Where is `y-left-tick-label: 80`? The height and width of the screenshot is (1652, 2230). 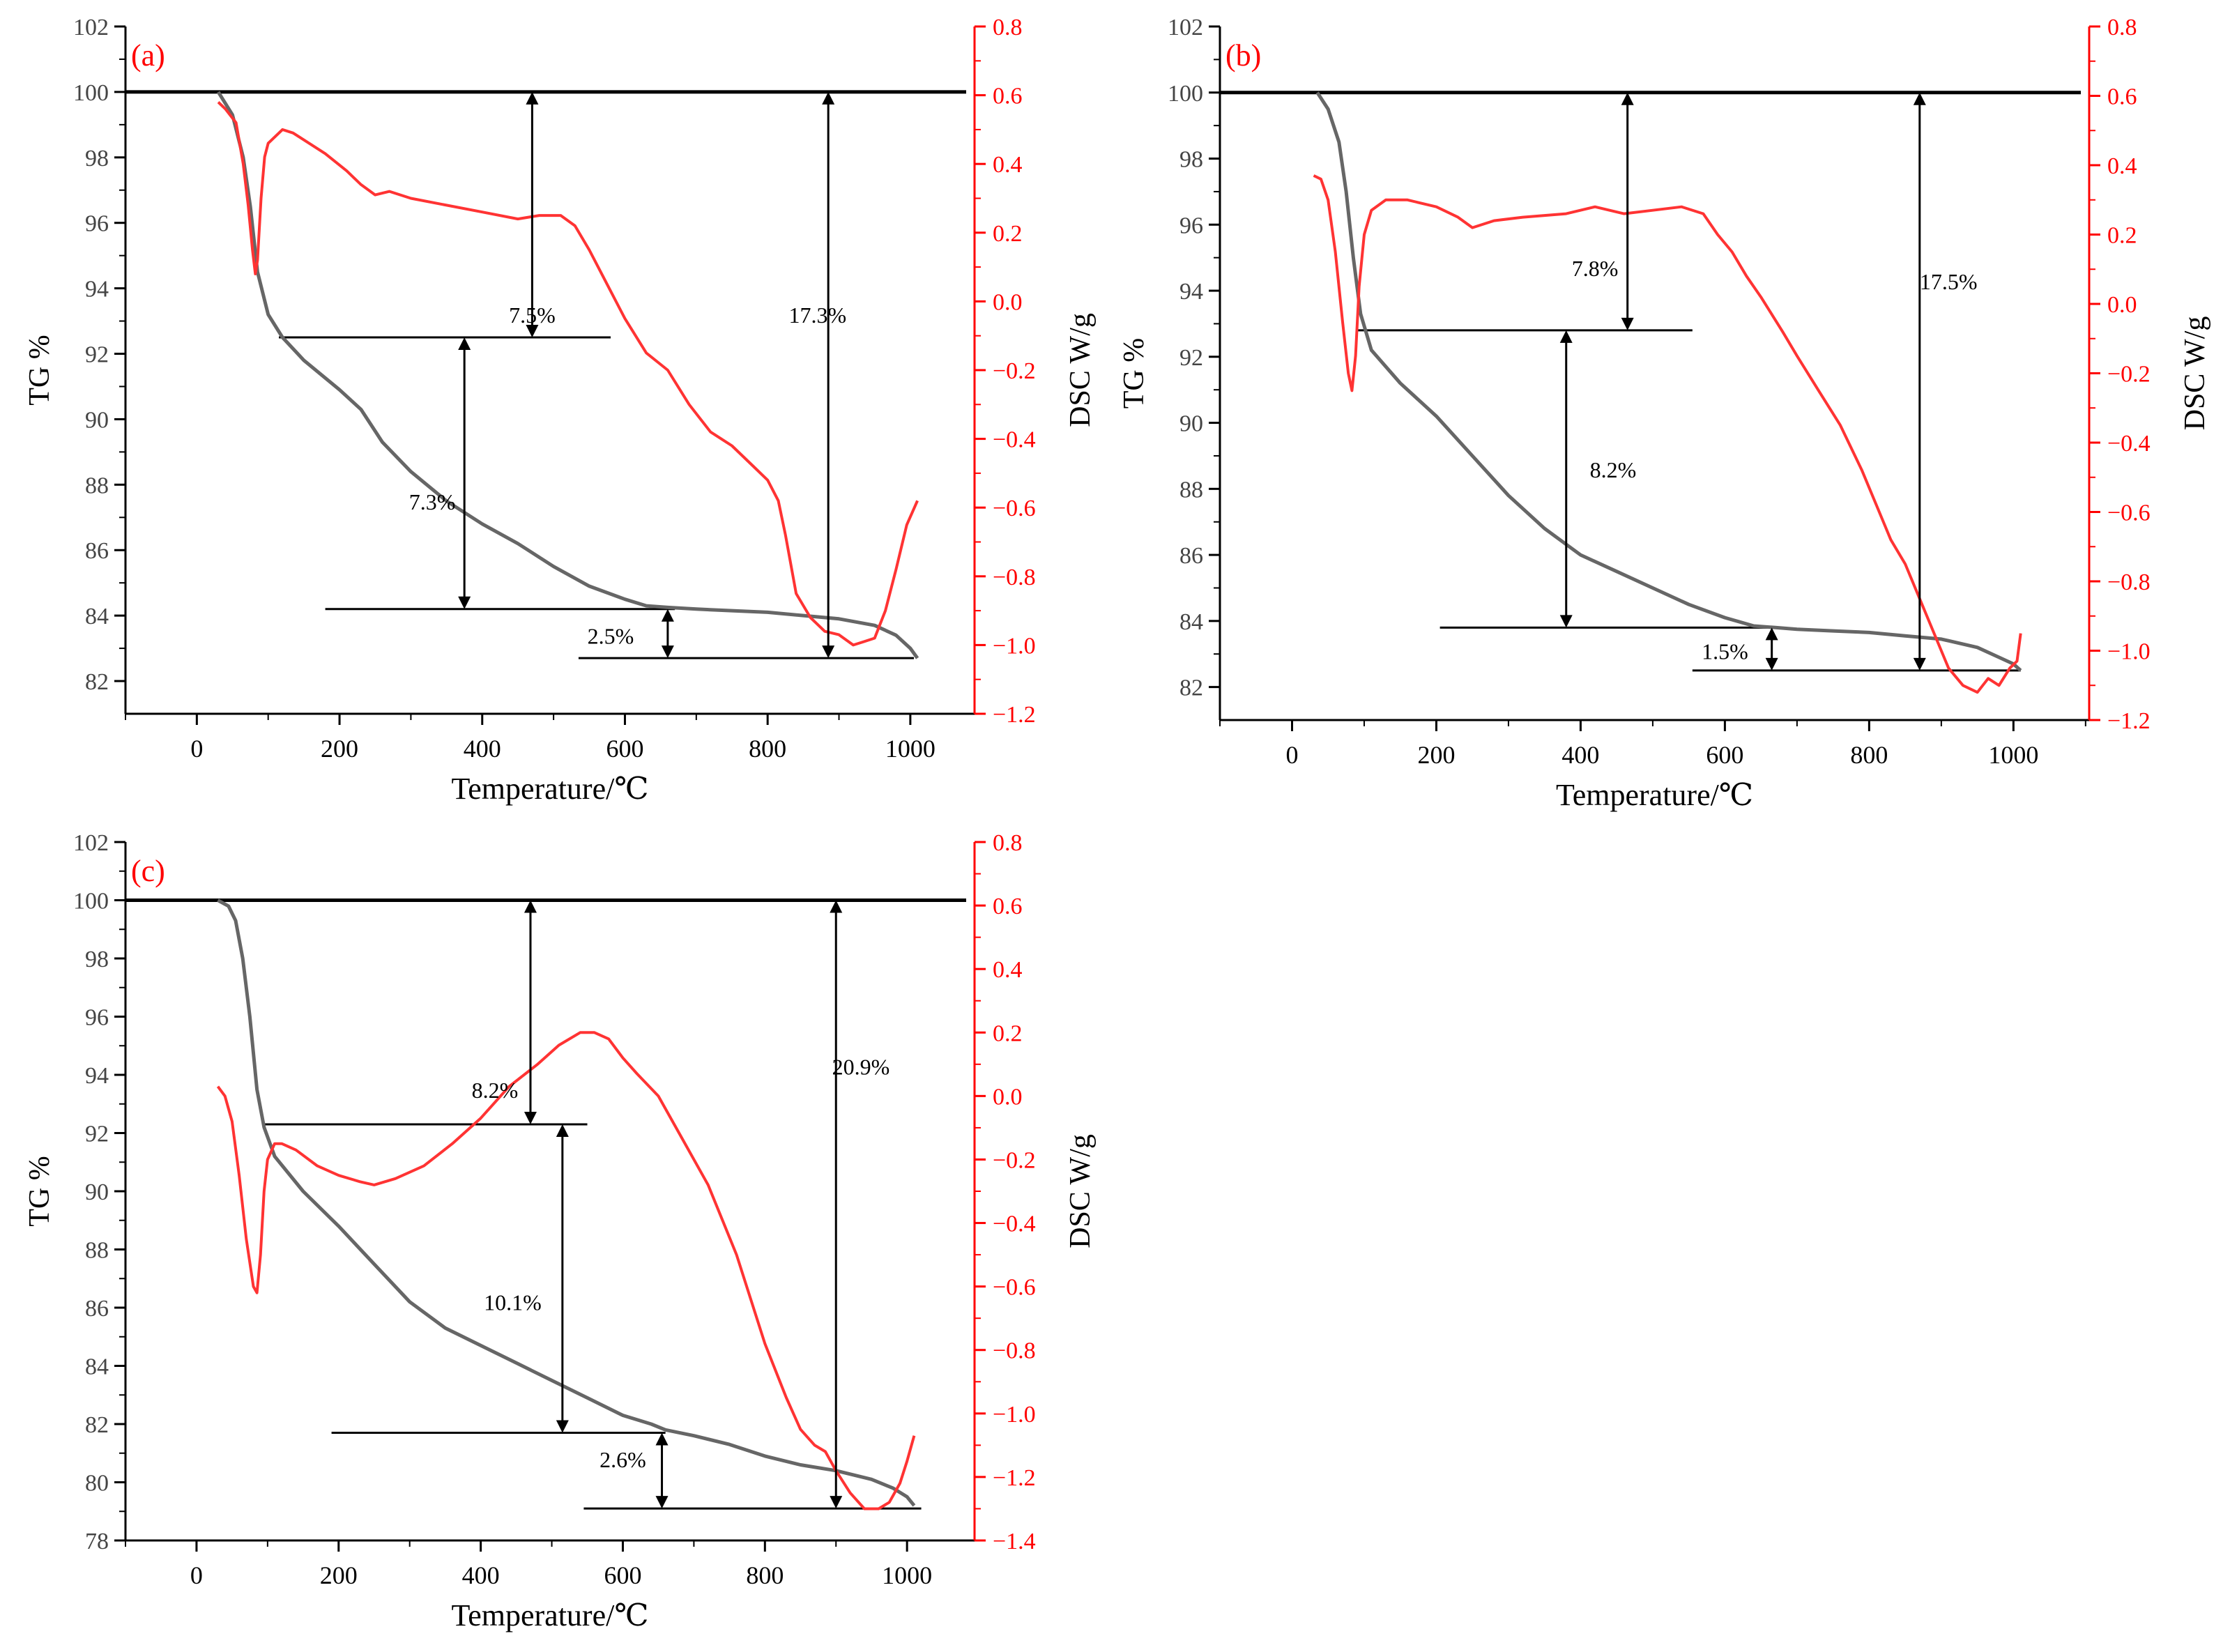
y-left-tick-label: 80 is located at coordinates (97, 1484).